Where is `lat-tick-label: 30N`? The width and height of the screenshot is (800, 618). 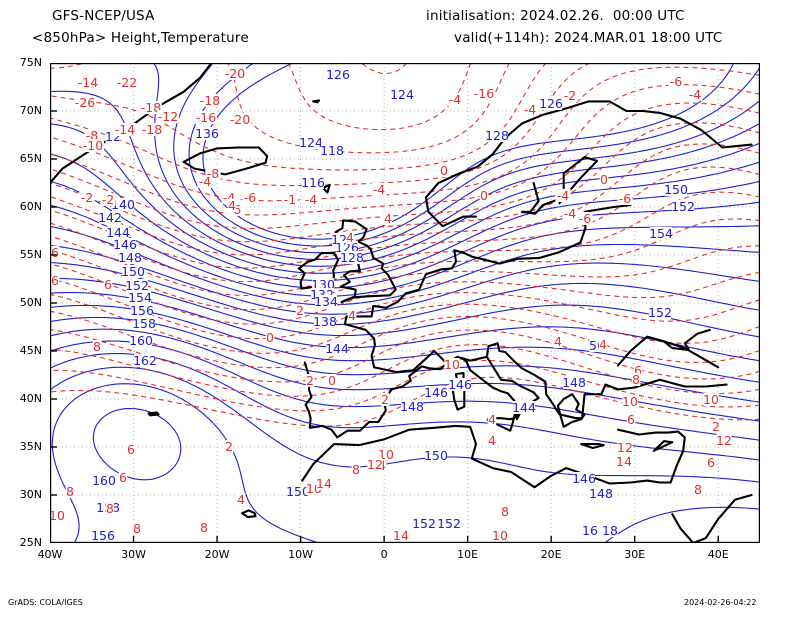 lat-tick-label: 30N is located at coordinates (30, 494).